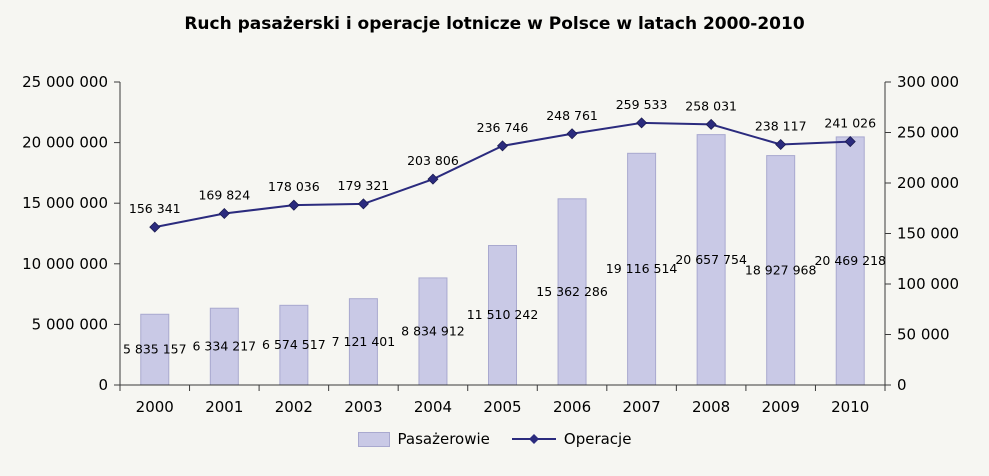 The image size is (989, 476). I want to click on bar-2007, so click(642, 269).